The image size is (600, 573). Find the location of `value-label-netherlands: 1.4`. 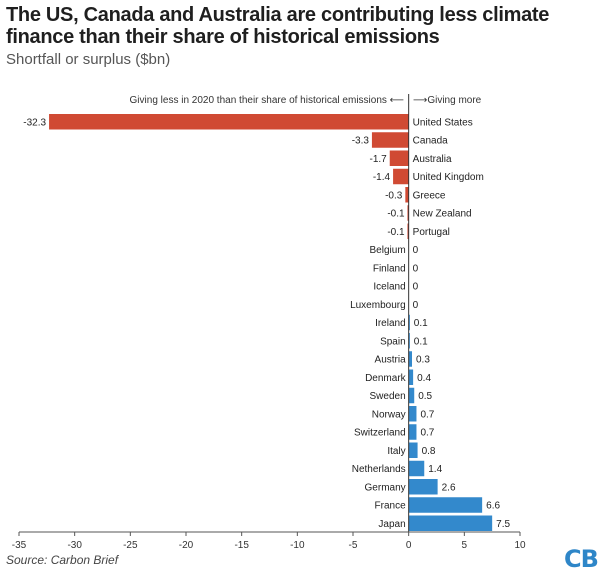

value-label-netherlands: 1.4 is located at coordinates (435, 469).